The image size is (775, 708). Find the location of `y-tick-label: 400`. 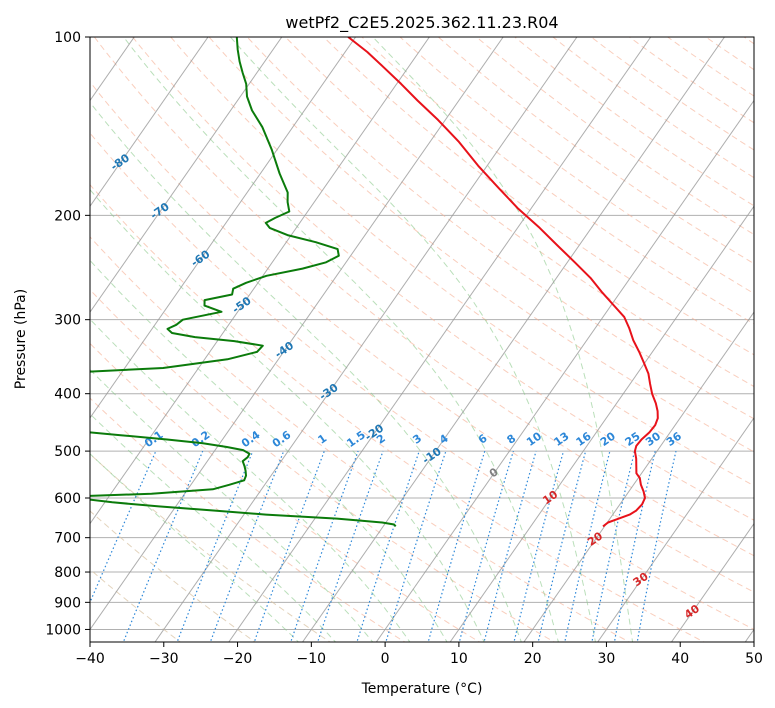

y-tick-label: 400 is located at coordinates (67, 395).